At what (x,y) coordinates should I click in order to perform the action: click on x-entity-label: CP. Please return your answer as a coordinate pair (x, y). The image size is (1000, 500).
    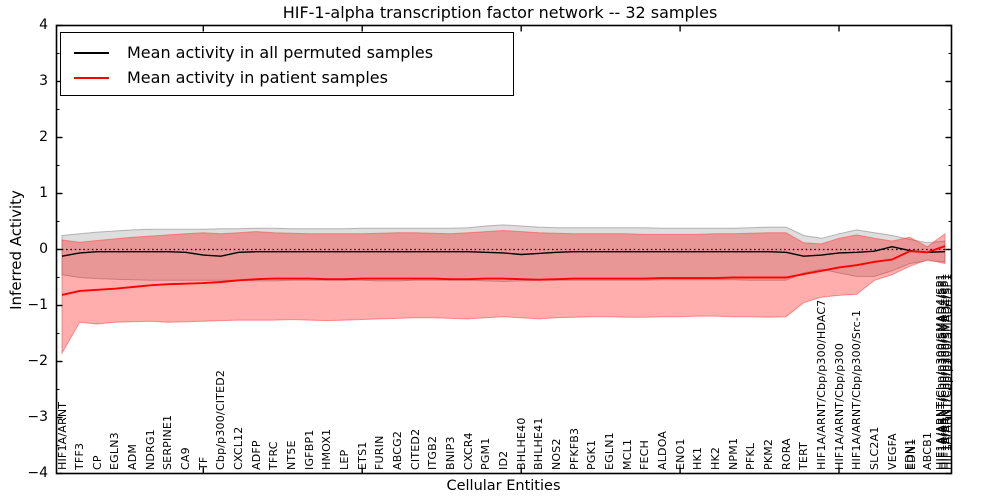
    Looking at the image, I should click on (97, 462).